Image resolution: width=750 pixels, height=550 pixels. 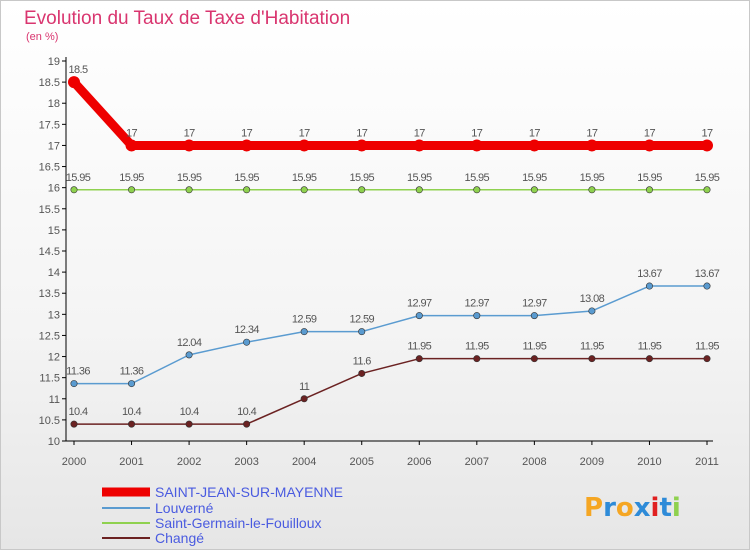 I want to click on y-tick-label: 16.5, so click(x=49, y=168).